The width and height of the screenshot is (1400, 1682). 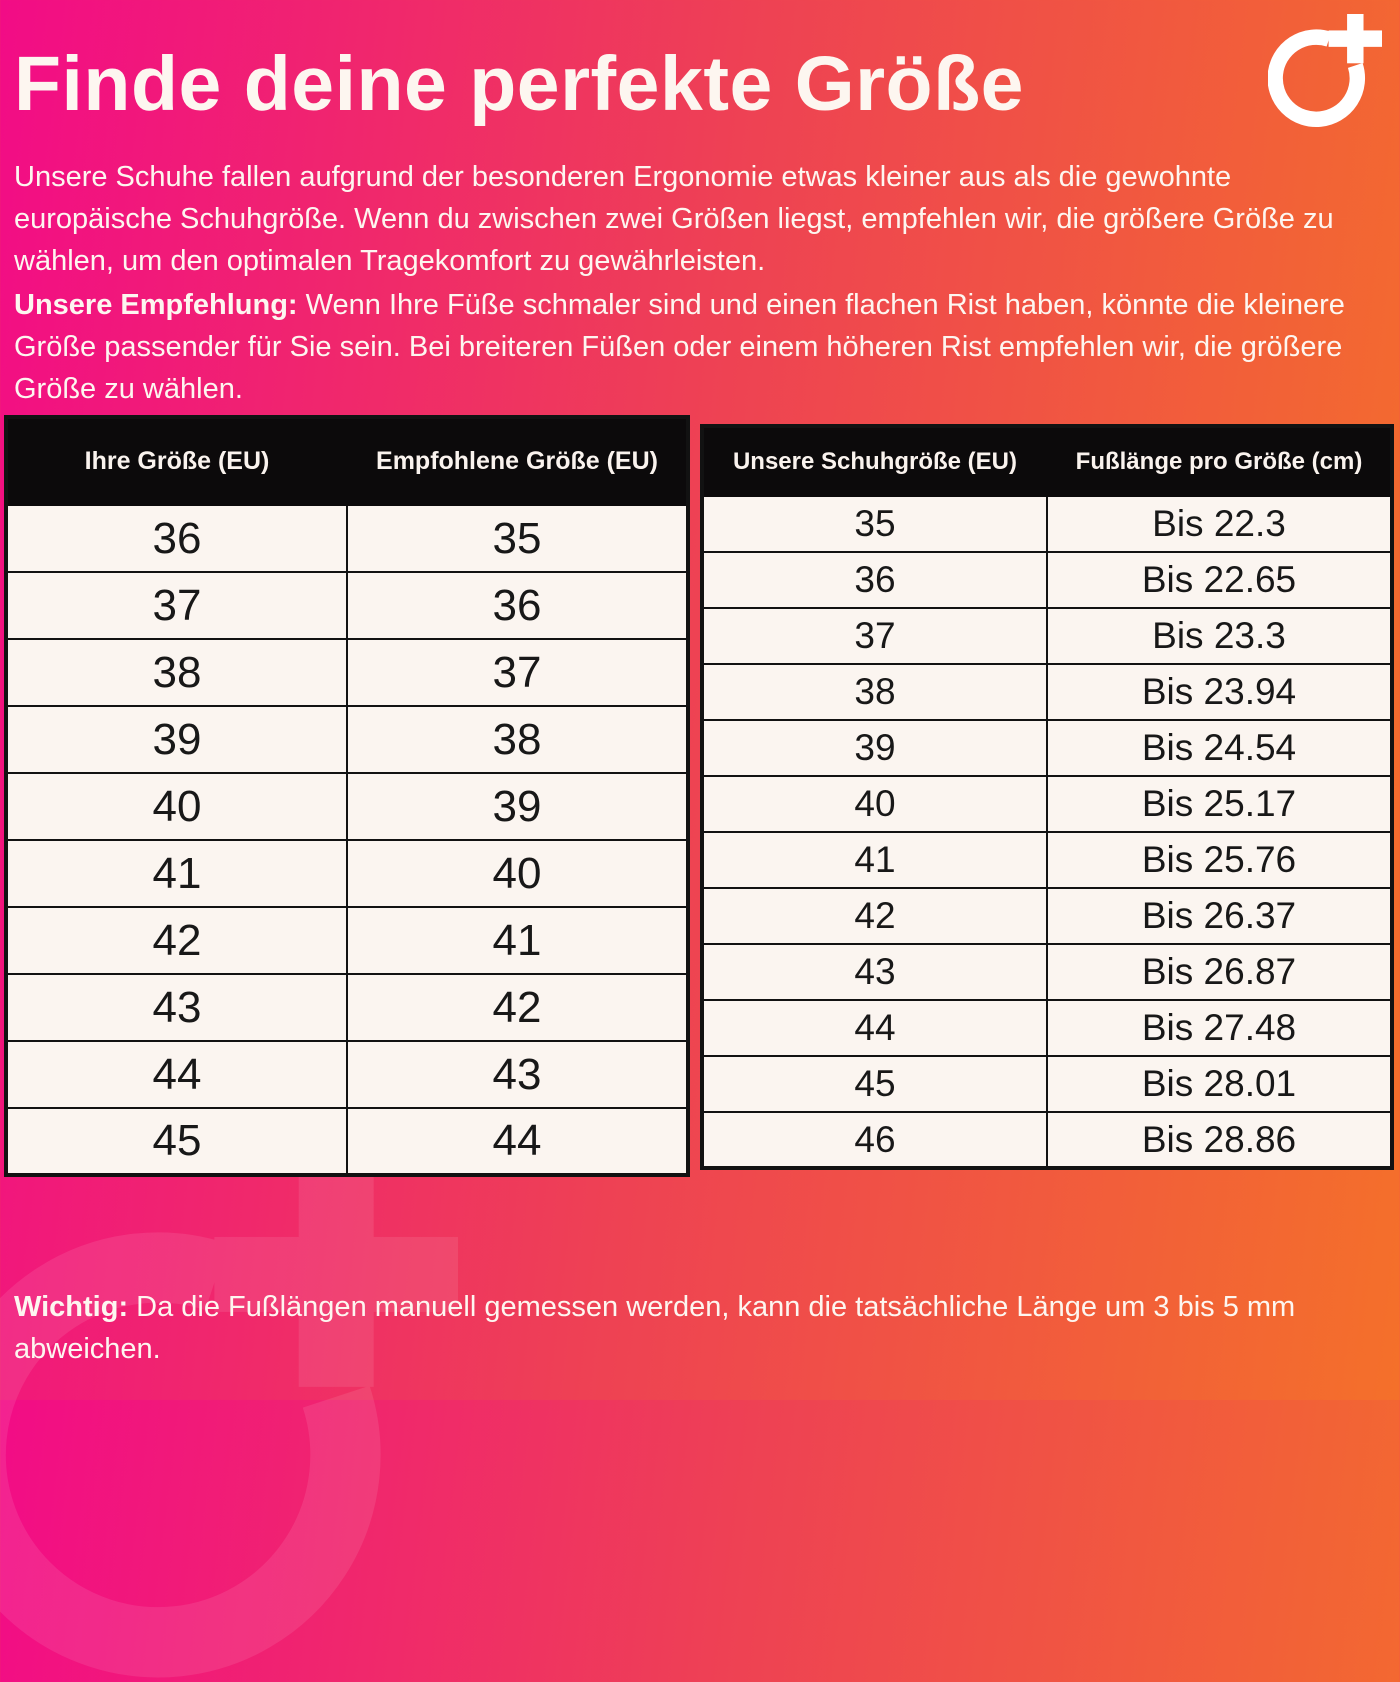 I want to click on table-cell: Bis 23.94, so click(x=1219, y=692).